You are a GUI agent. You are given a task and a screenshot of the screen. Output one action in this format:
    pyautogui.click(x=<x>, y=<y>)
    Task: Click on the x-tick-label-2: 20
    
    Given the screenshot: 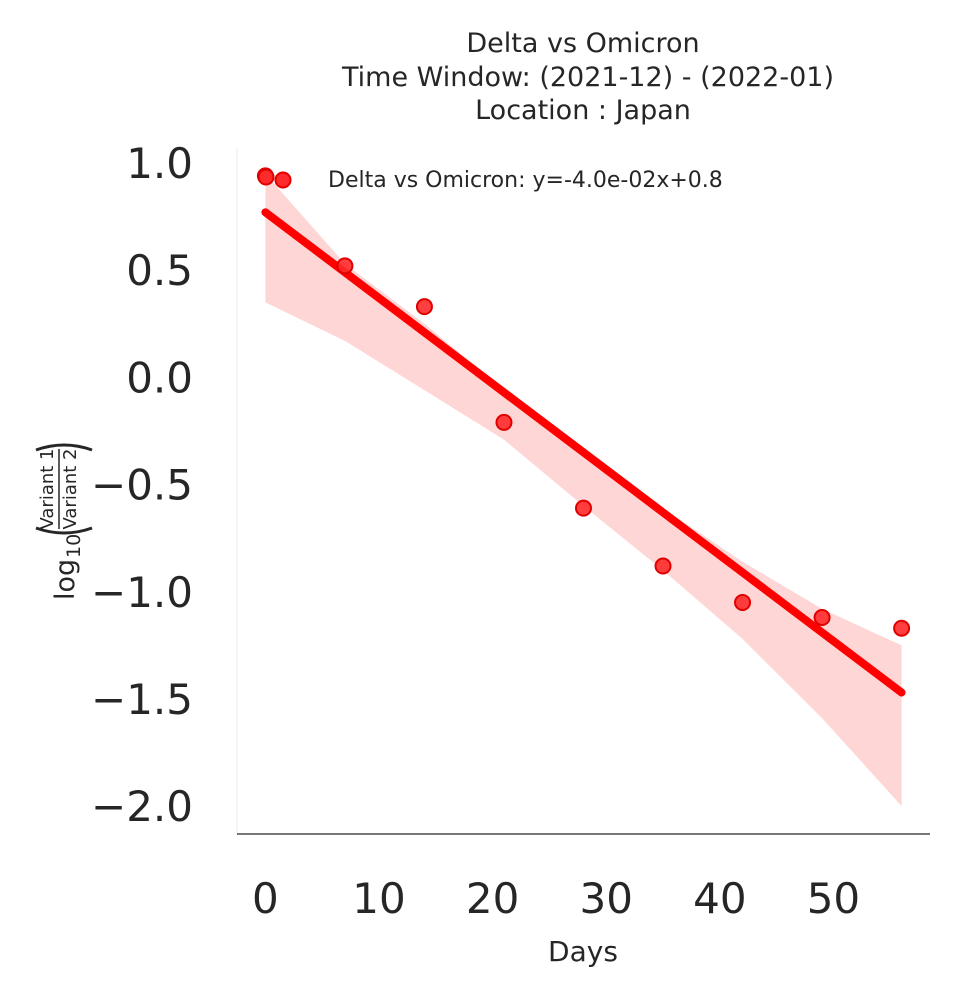 What is the action you would take?
    pyautogui.click(x=492, y=898)
    